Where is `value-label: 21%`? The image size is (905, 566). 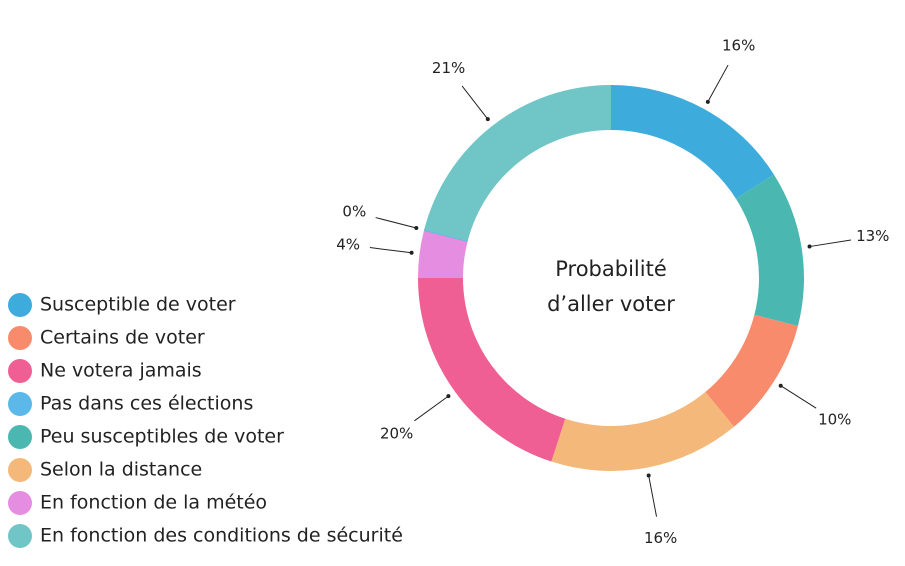 value-label: 21% is located at coordinates (448, 68).